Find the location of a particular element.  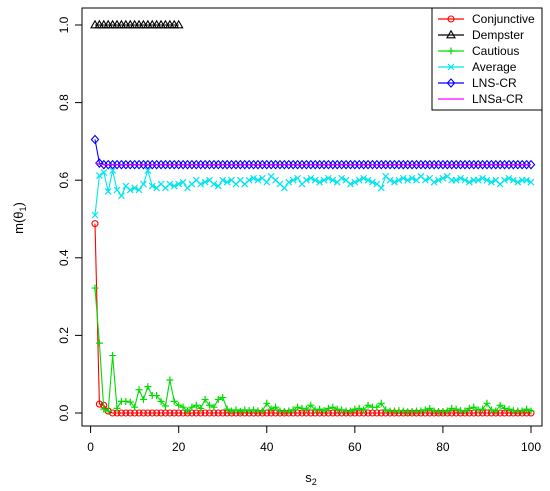

legend-label-average: Average is located at coordinates (494, 67).